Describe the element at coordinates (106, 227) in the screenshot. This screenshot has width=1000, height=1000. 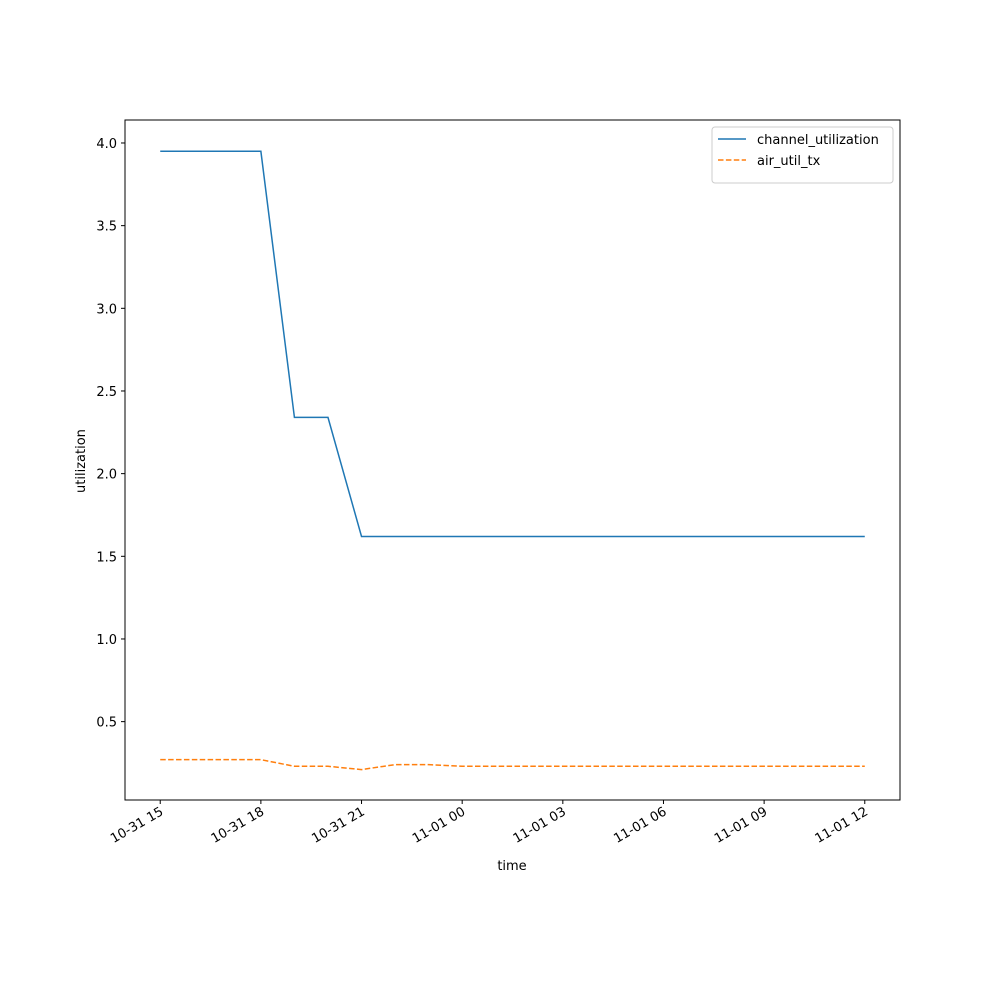
I see `y-tick-label: 3.5` at that location.